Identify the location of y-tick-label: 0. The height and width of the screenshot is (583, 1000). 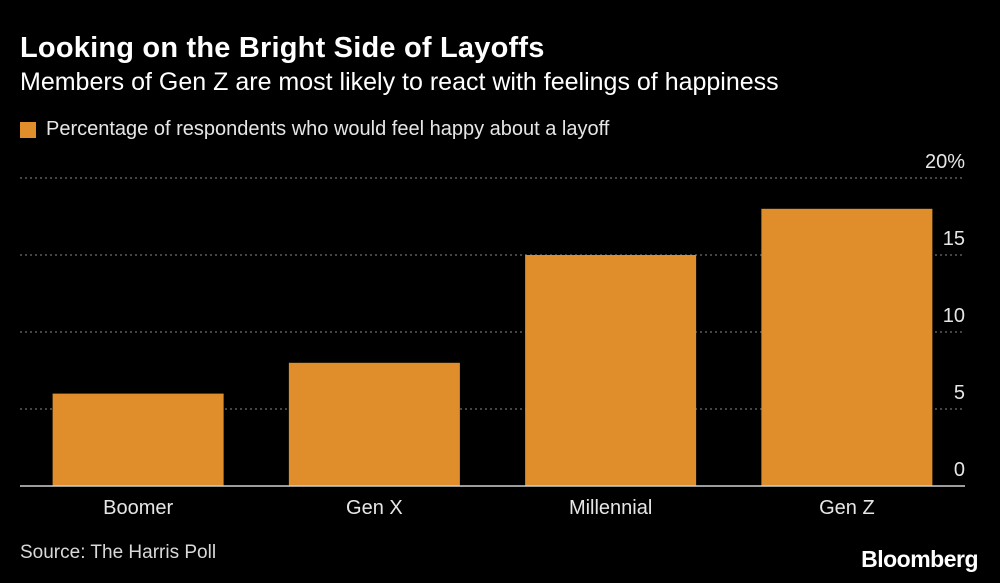
(959, 470).